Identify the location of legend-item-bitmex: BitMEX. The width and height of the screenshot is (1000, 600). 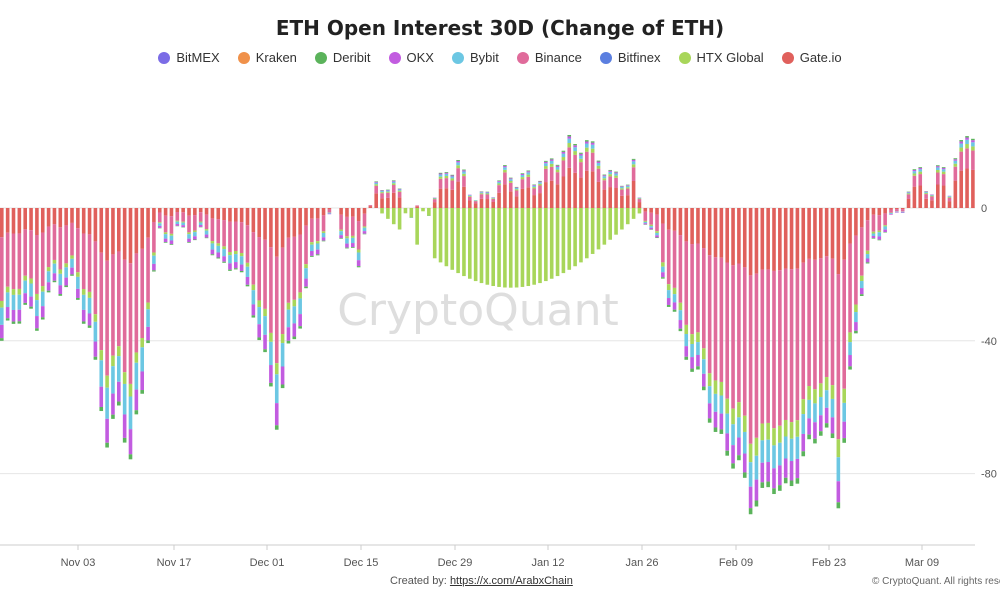
(189, 57).